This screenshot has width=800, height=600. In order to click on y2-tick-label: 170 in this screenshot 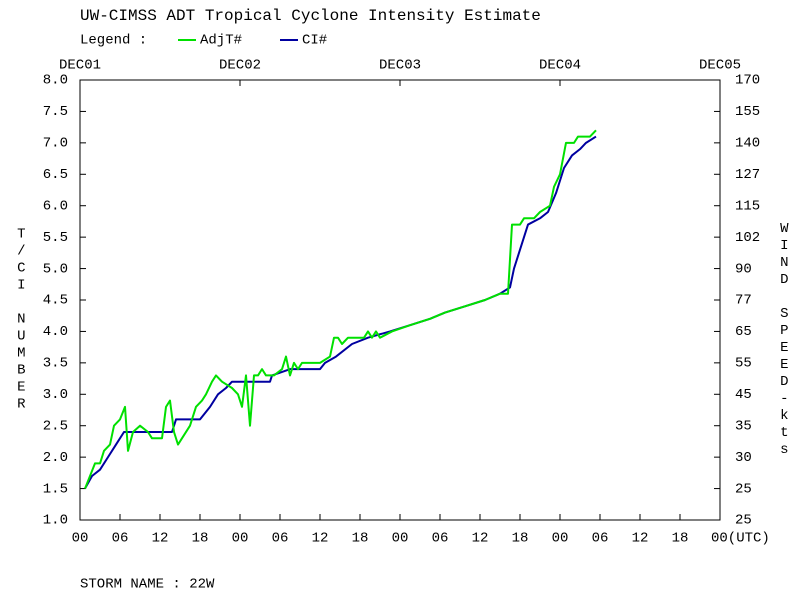, I will do `click(747, 81)`.